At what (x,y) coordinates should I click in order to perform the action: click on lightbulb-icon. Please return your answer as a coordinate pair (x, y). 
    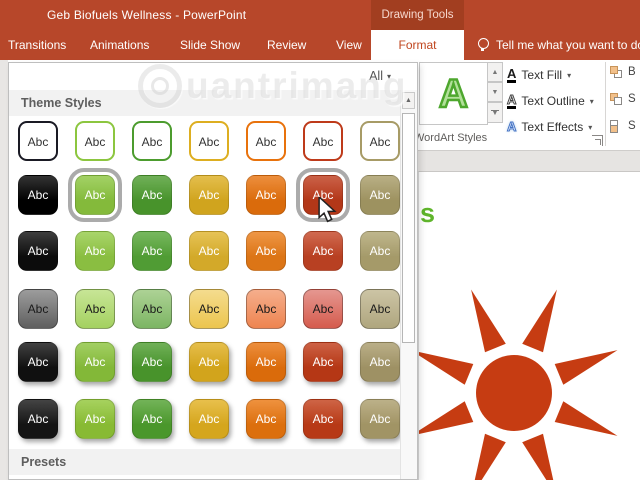
    Looking at the image, I should click on (483, 44).